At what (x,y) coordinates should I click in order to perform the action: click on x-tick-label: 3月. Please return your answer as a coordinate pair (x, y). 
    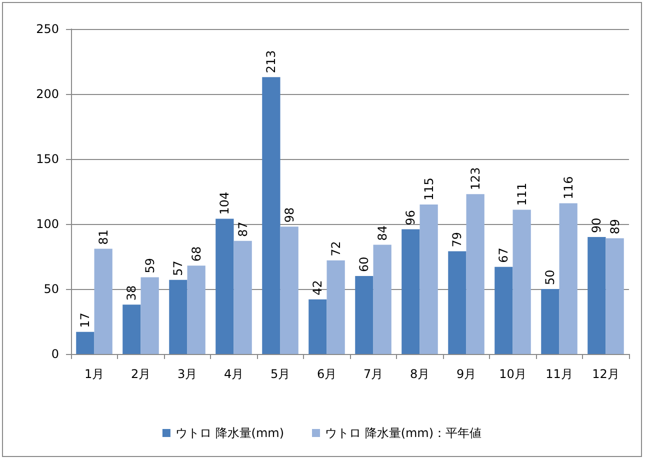
    Looking at the image, I should click on (187, 374).